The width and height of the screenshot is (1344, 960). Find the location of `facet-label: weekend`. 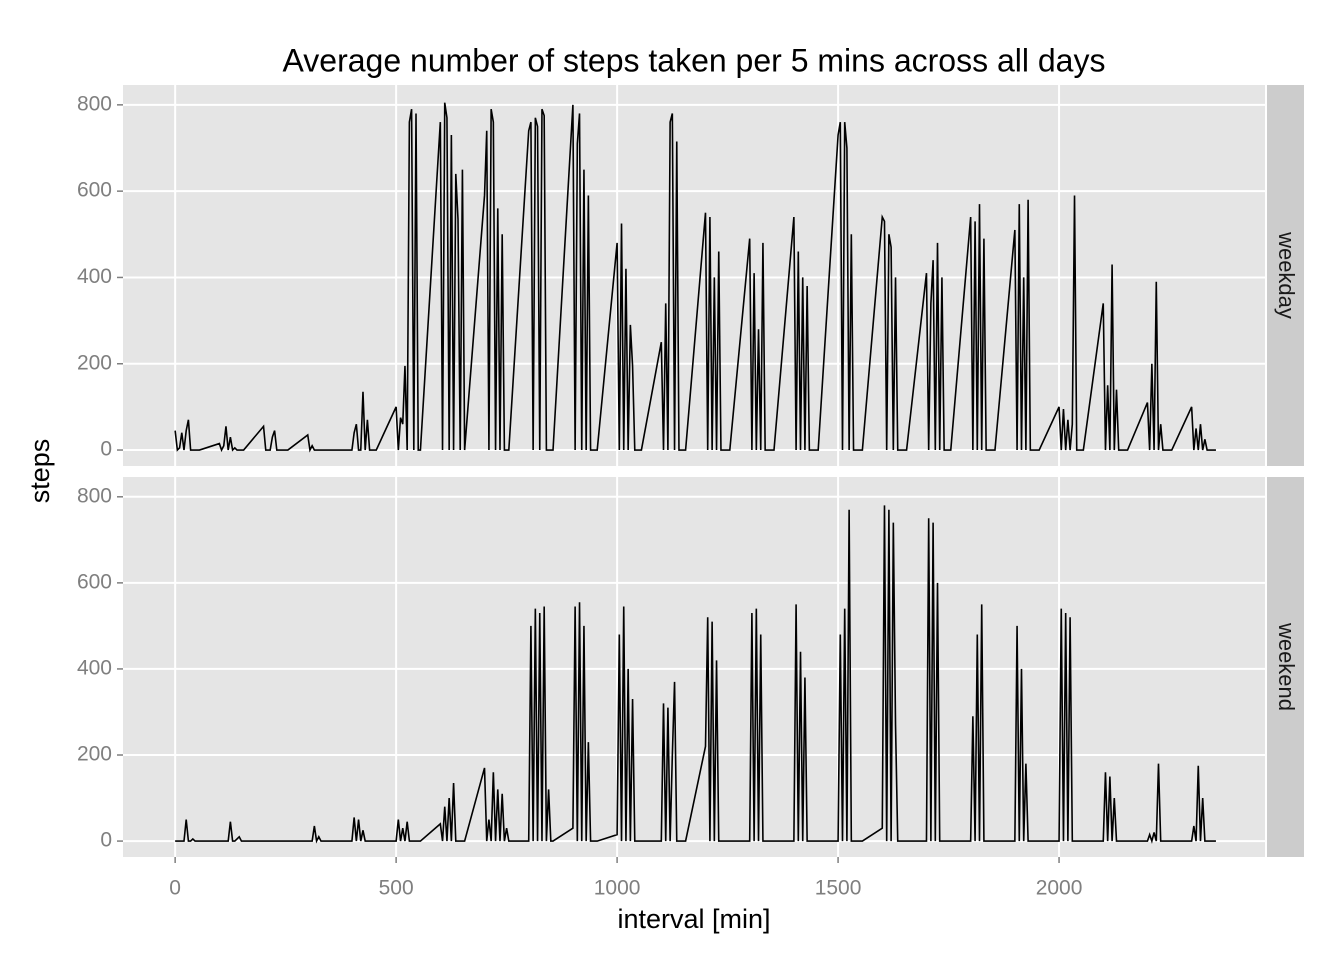

facet-label: weekend is located at coordinates (1286, 666).